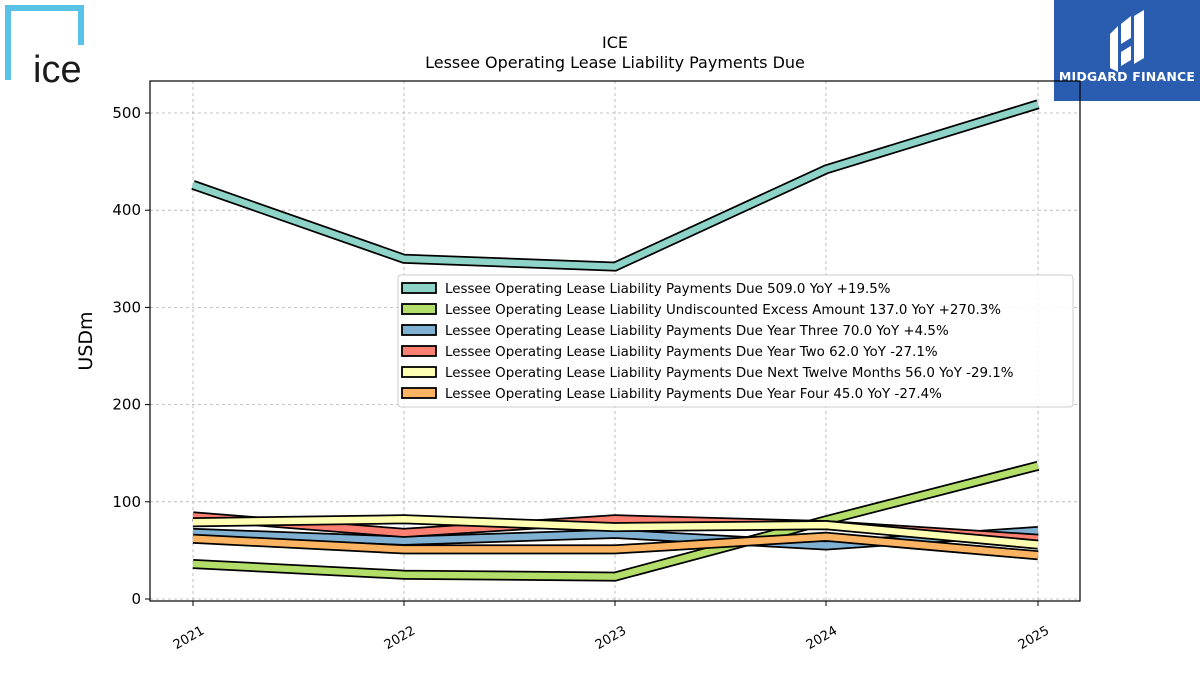 The width and height of the screenshot is (1200, 675). I want to click on y-tick-label: 100, so click(126, 502).